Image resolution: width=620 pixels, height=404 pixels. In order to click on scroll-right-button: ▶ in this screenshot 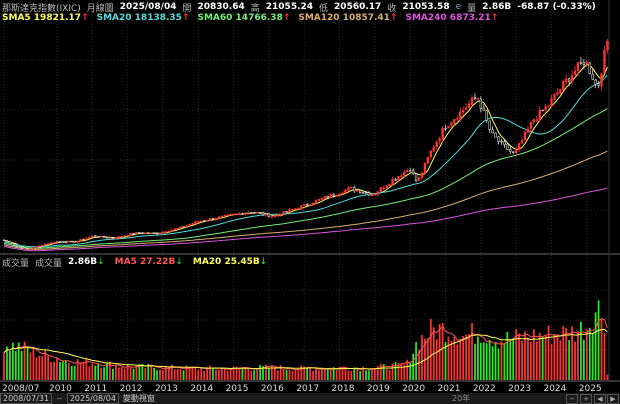, I will do `click(613, 399)`.